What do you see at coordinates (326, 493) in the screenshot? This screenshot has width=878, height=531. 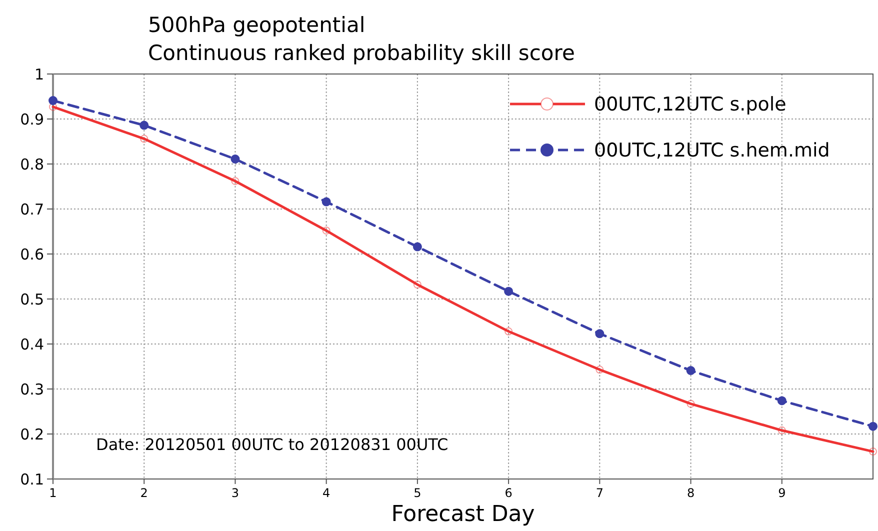 I see `x-tick-label: 4` at bounding box center [326, 493].